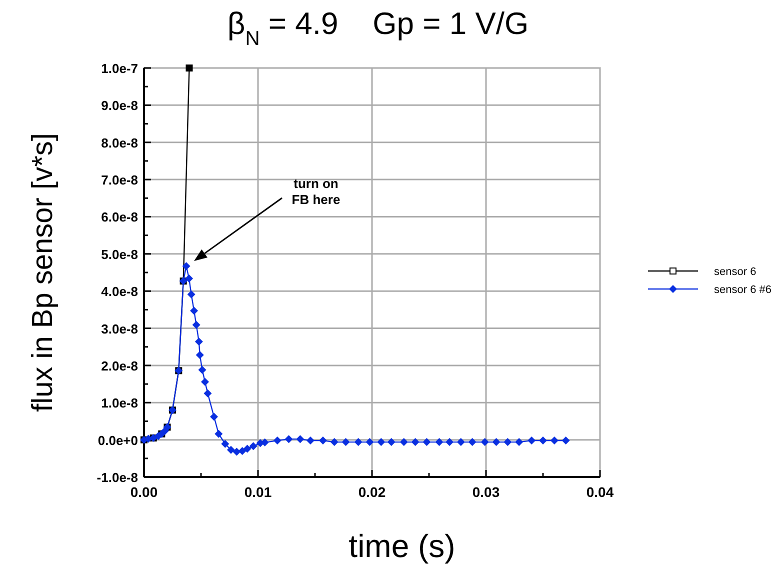 The height and width of the screenshot is (564, 782). I want to click on x-tick-label: 0.00, so click(144, 492).